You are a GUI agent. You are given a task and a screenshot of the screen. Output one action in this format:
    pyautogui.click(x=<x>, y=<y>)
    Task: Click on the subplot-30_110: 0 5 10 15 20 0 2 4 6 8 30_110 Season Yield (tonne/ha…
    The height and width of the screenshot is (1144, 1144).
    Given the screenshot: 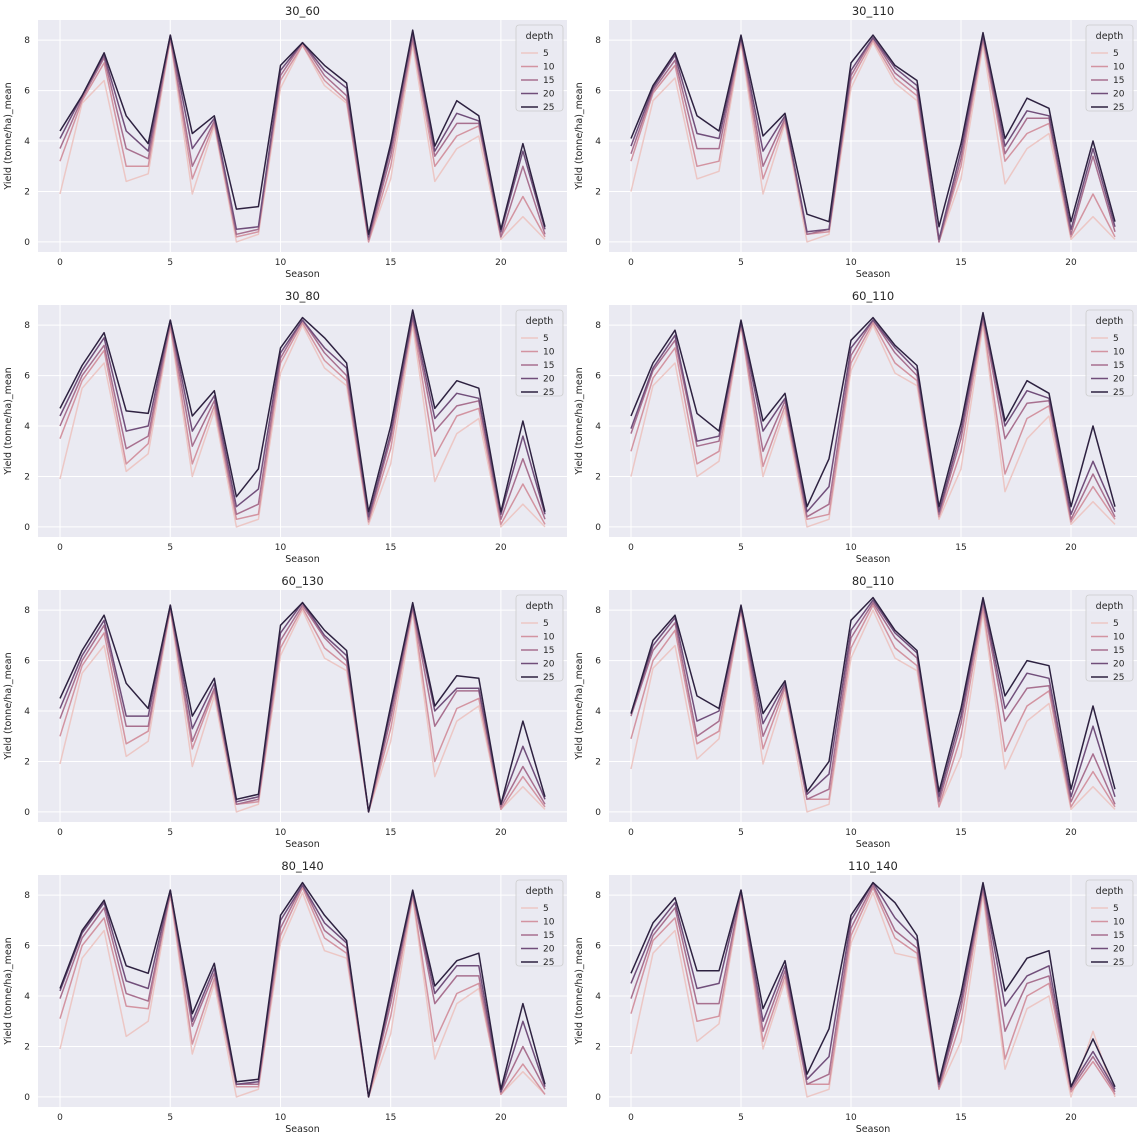 What is the action you would take?
    pyautogui.click(x=855, y=142)
    